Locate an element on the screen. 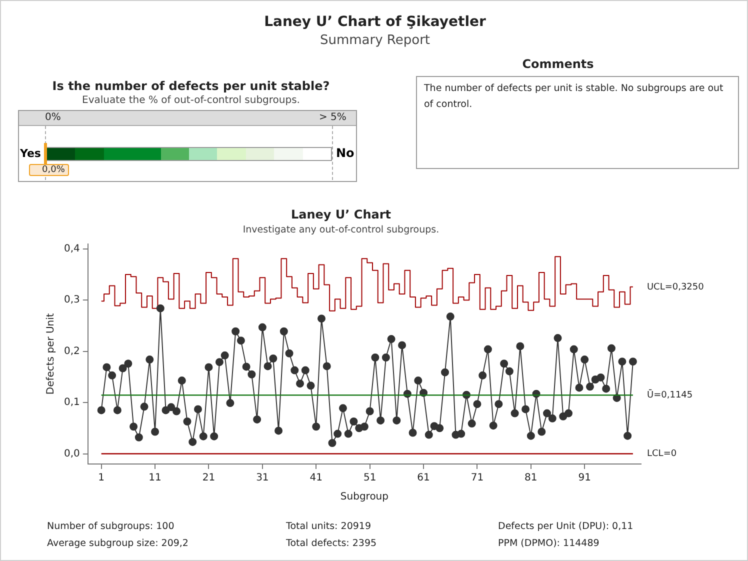 The height and width of the screenshot is (561, 748). text: Total defects: 2395 is located at coordinates (331, 543).